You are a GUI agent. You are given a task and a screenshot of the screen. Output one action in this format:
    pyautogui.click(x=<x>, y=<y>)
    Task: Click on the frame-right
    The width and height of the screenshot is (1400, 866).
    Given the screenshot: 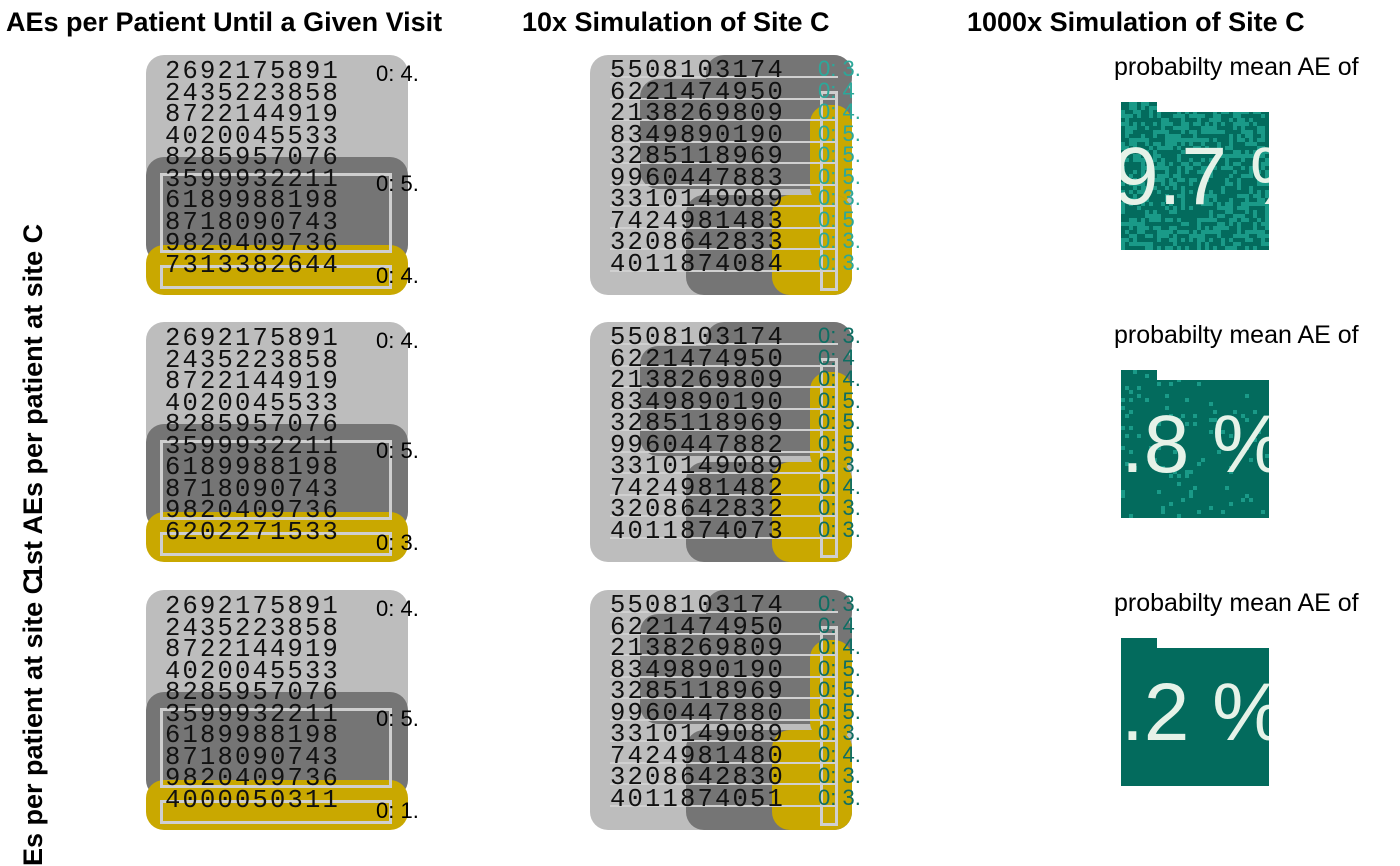 What is the action you would take?
    pyautogui.click(x=829, y=458)
    